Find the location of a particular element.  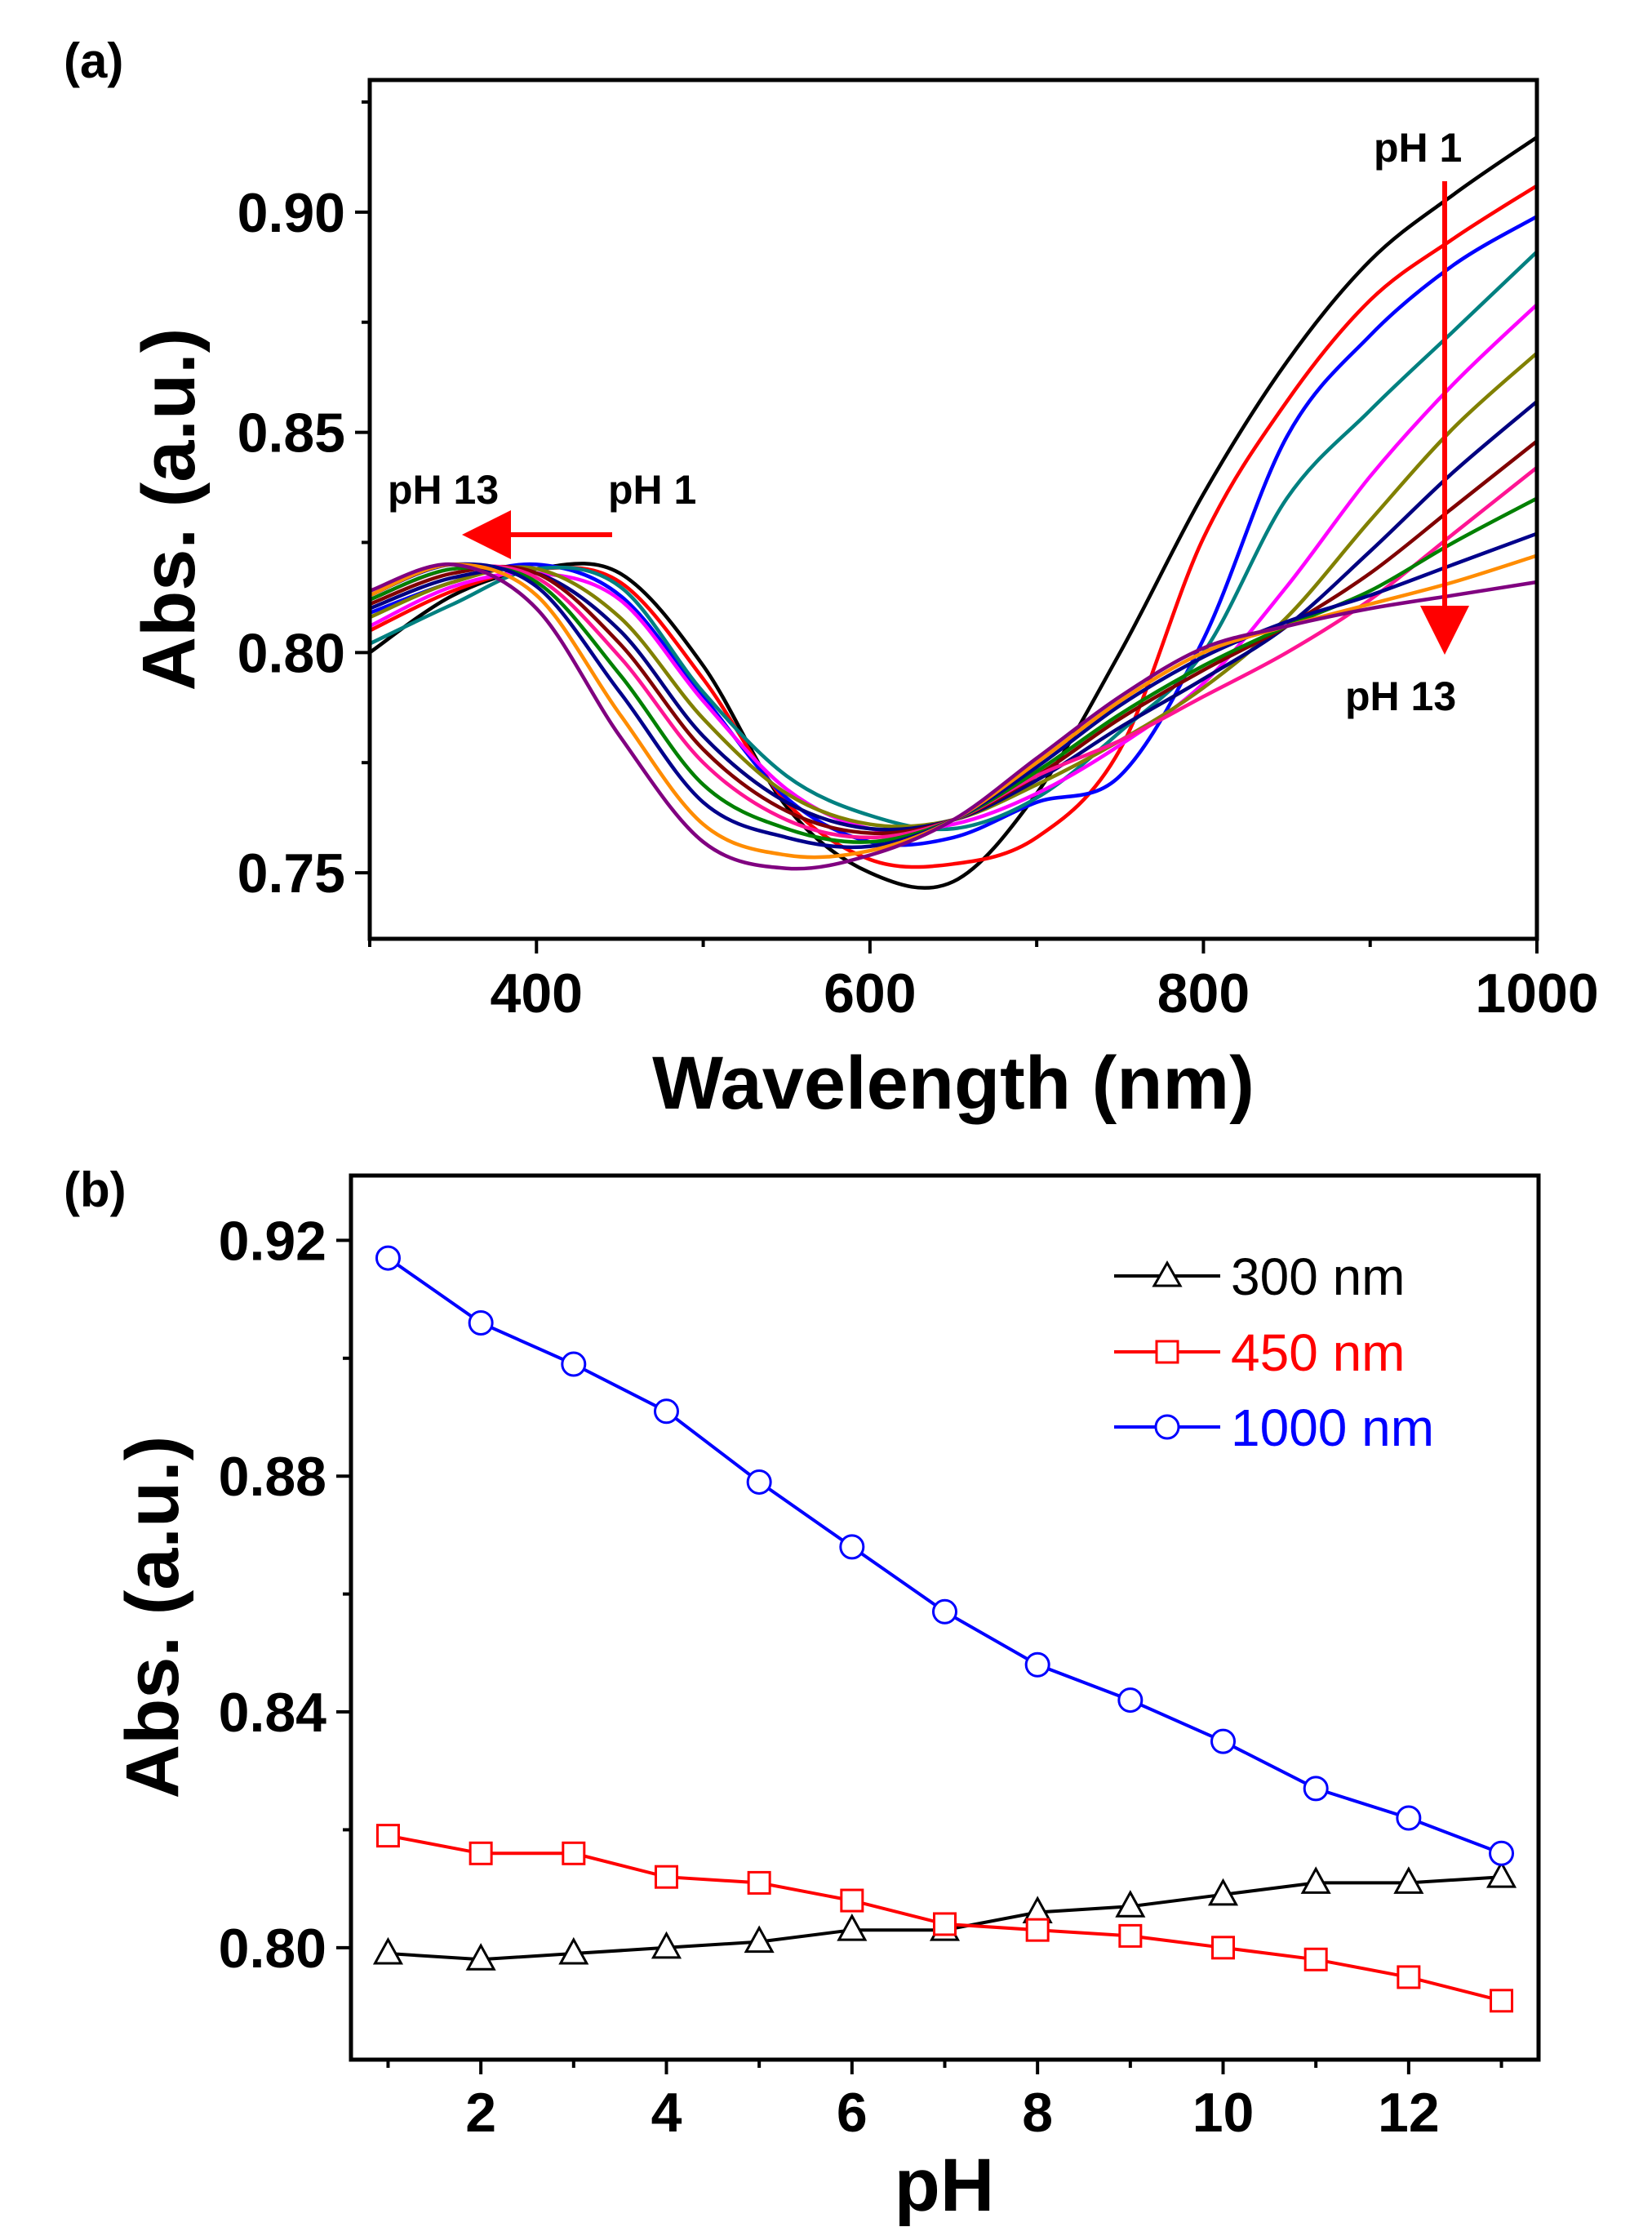

a-y-tick-label: 0.75 is located at coordinates (291, 873).